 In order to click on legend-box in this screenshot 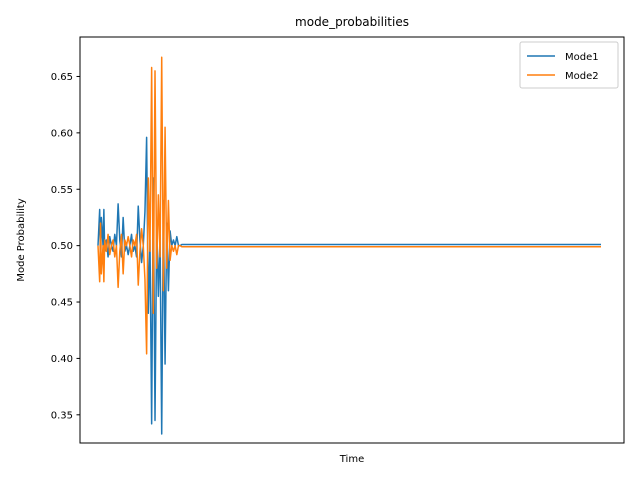, I will do `click(569, 65)`.